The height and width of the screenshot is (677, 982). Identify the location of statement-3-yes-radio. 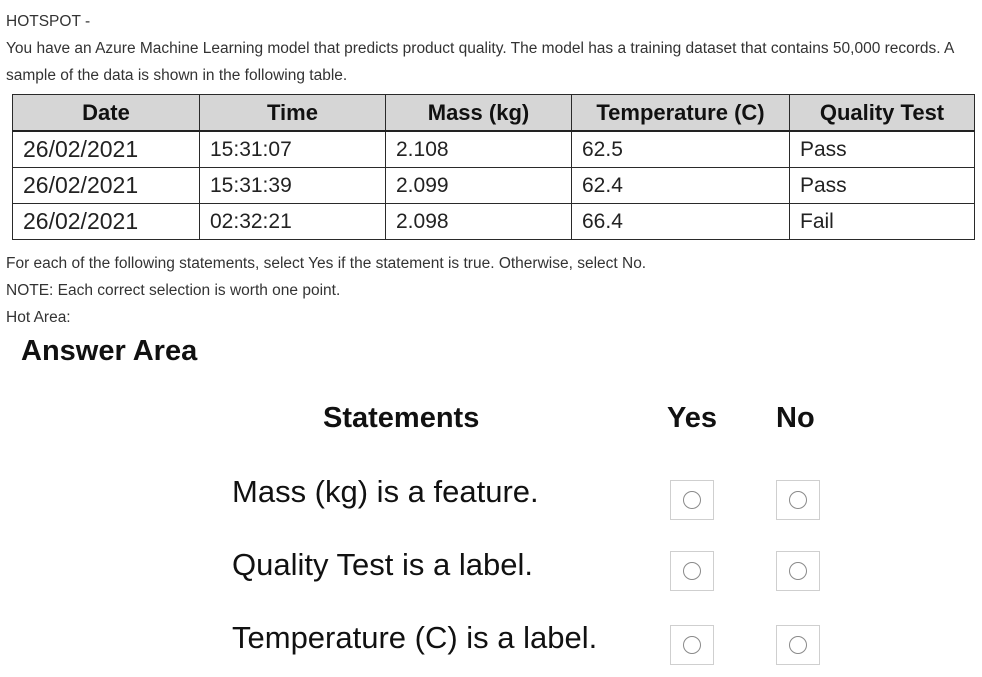
(692, 645).